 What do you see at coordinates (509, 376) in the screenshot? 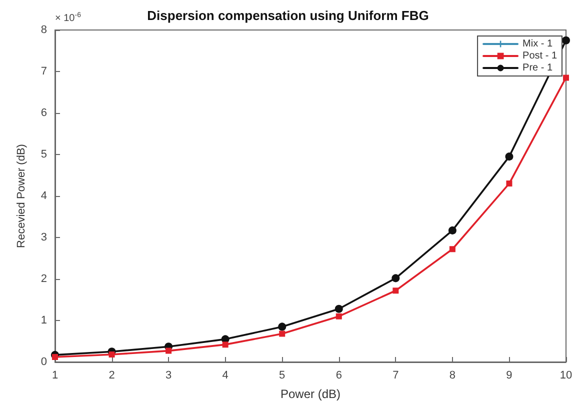
I see `x-tick-label: 9` at bounding box center [509, 376].